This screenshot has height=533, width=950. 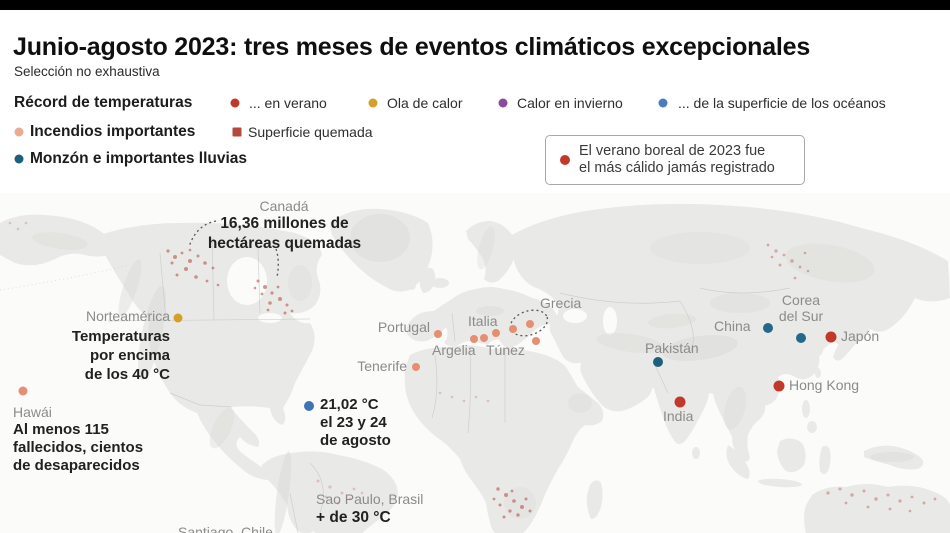 I want to click on legend-item-ola-de-calor: Ola de calor, so click(x=425, y=103).